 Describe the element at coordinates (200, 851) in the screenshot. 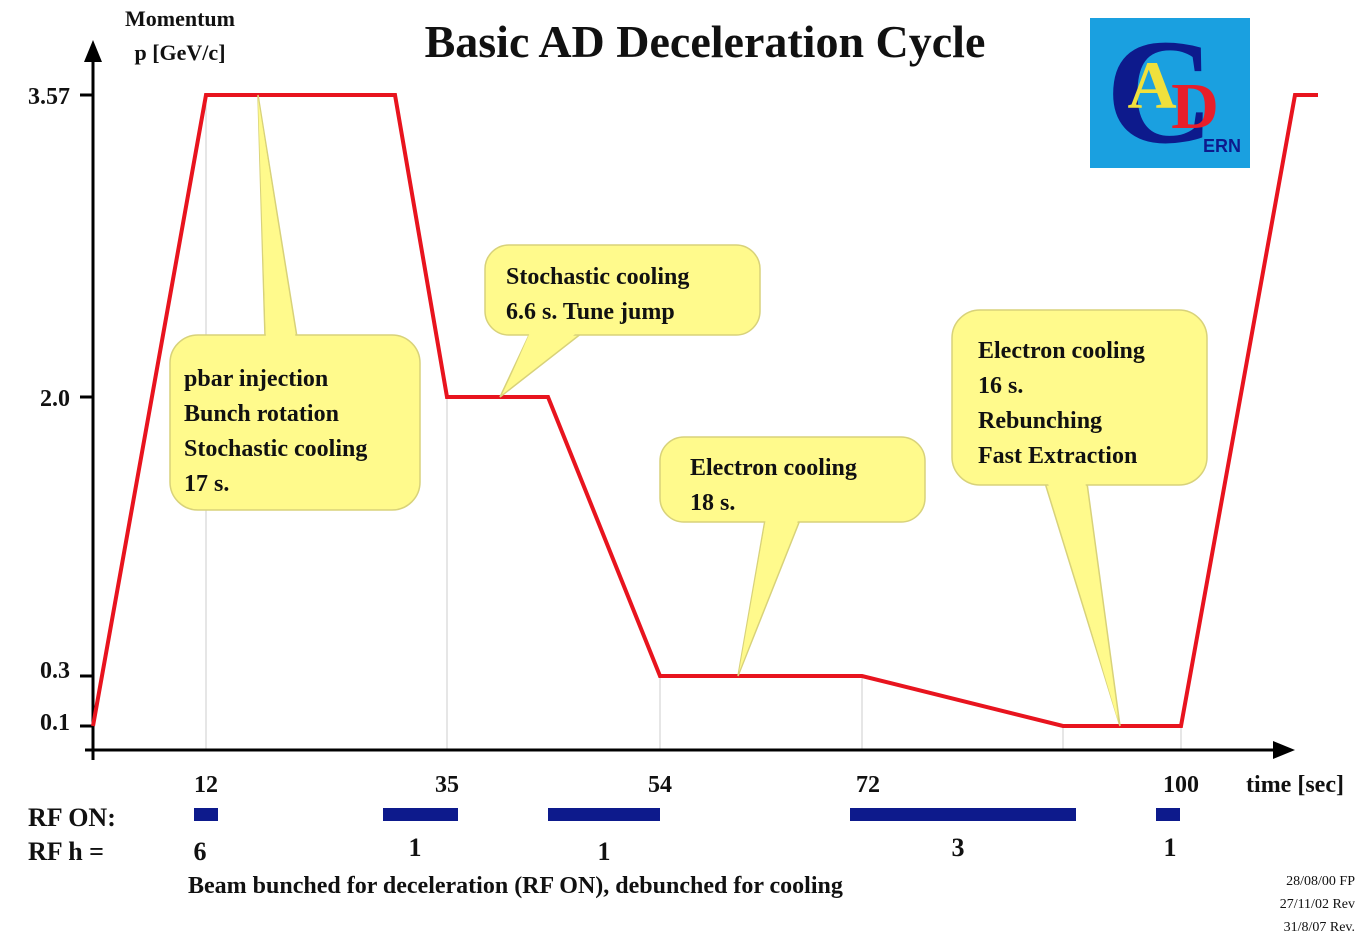

I see `rf-h-value: 6` at that location.